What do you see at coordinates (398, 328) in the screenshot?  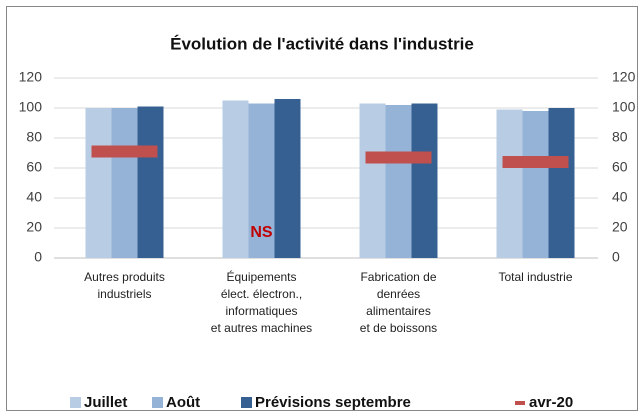 I see `x-tick-label-line: et de boissons` at bounding box center [398, 328].